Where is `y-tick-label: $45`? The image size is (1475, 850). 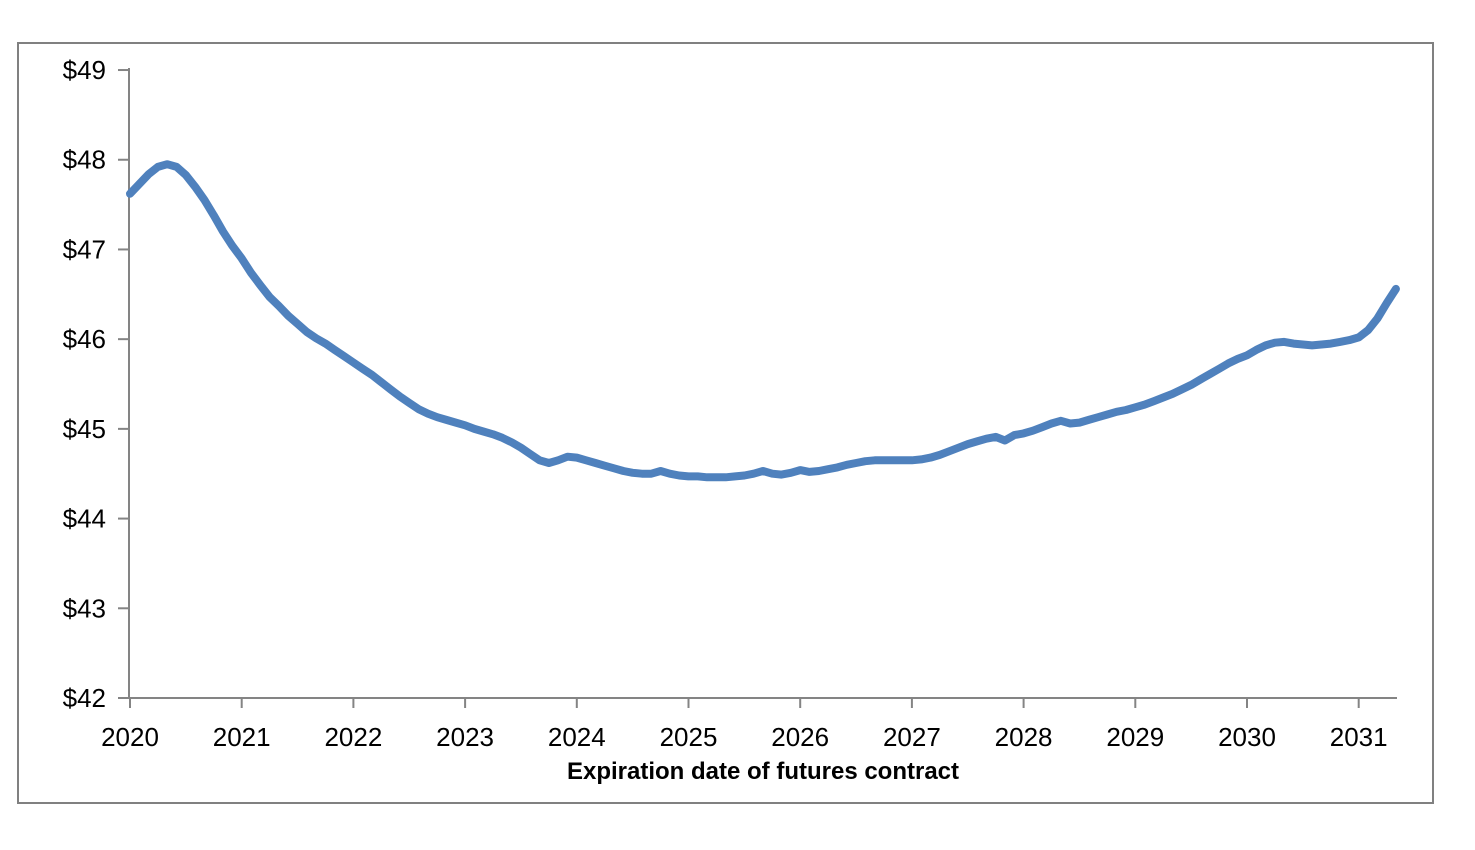 y-tick-label: $45 is located at coordinates (84, 429).